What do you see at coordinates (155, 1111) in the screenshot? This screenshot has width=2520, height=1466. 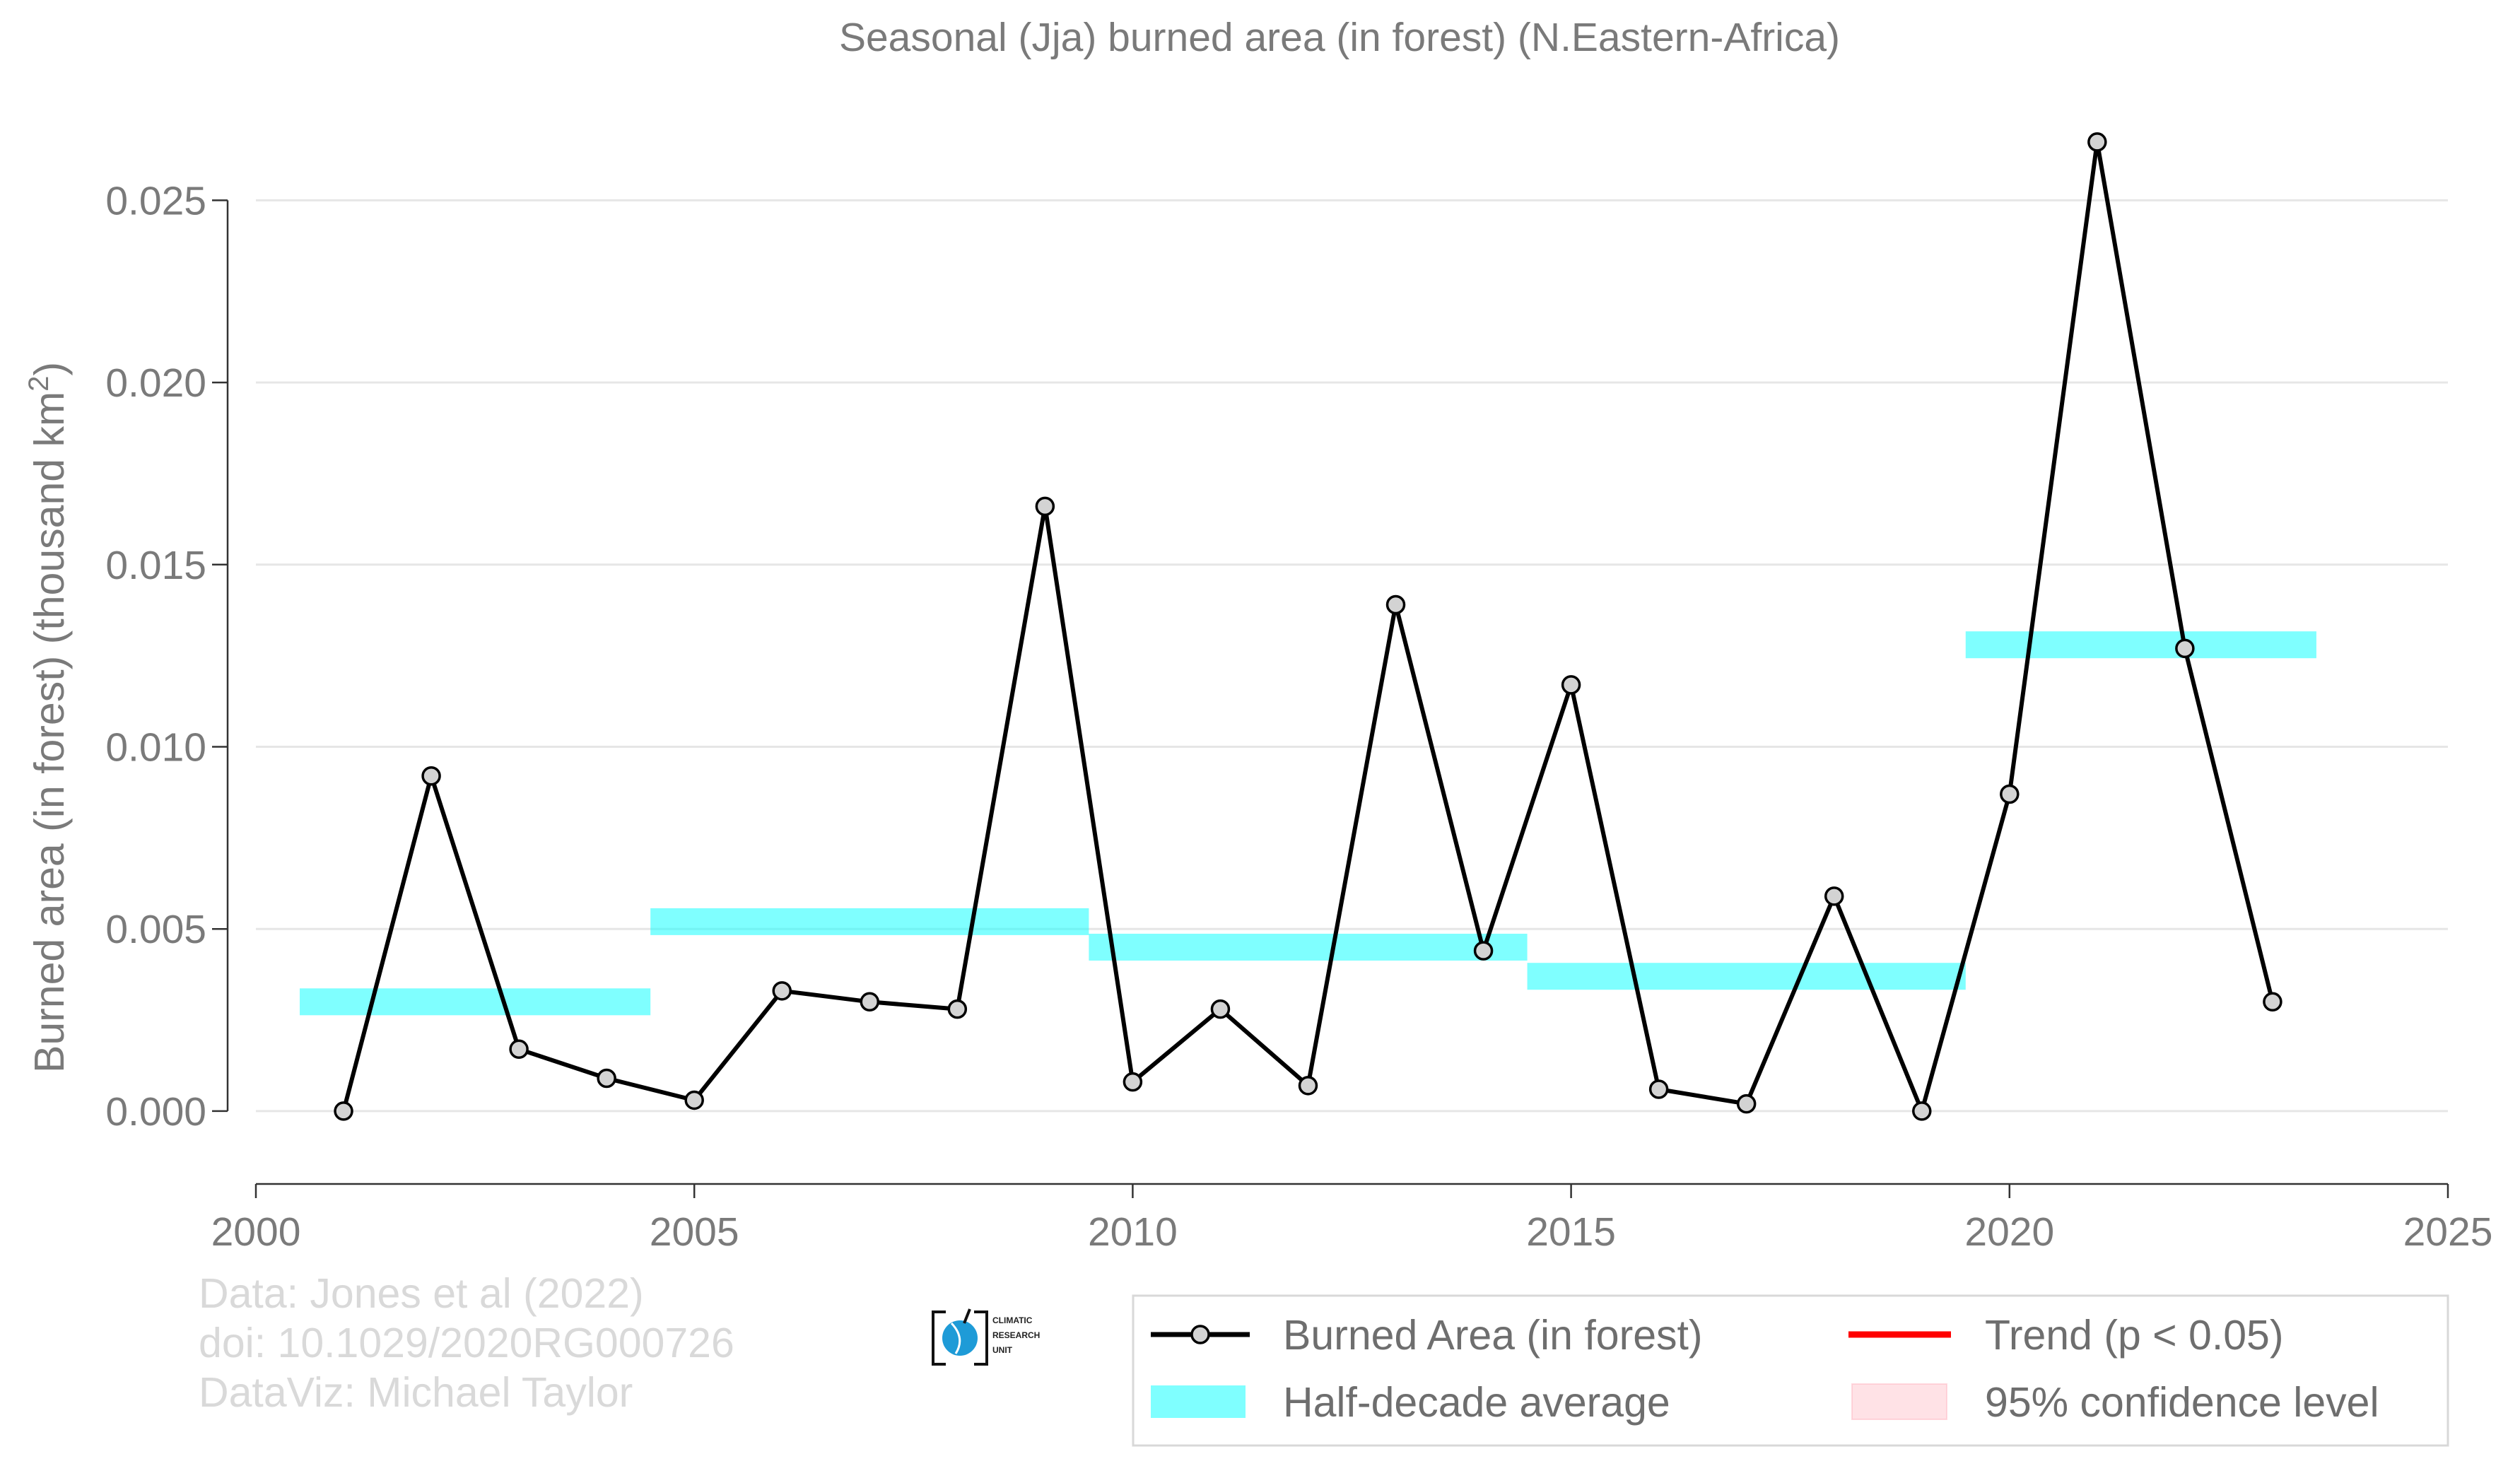 I see `y-tick-label: 0.000` at bounding box center [155, 1111].